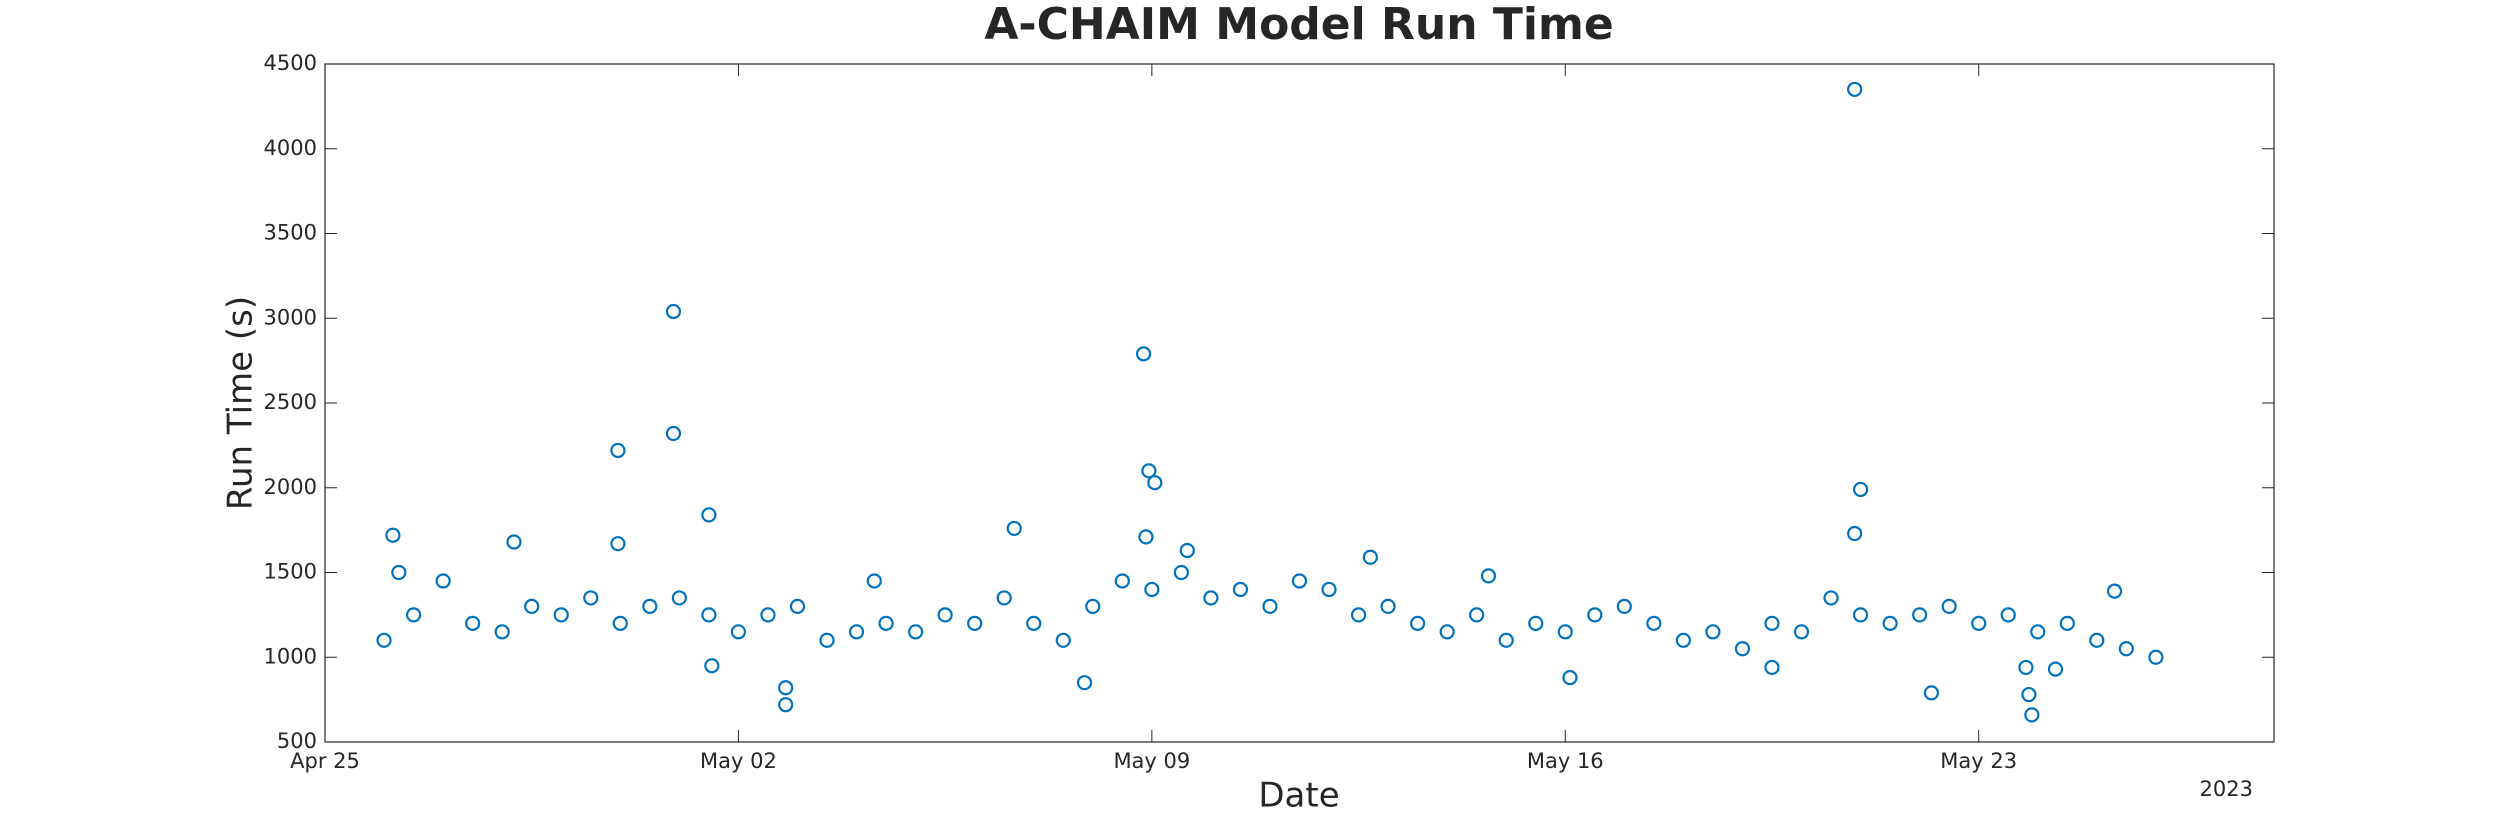 The width and height of the screenshot is (2500, 833). Describe the element at coordinates (290, 656) in the screenshot. I see `y-tick-label: 1000` at that location.